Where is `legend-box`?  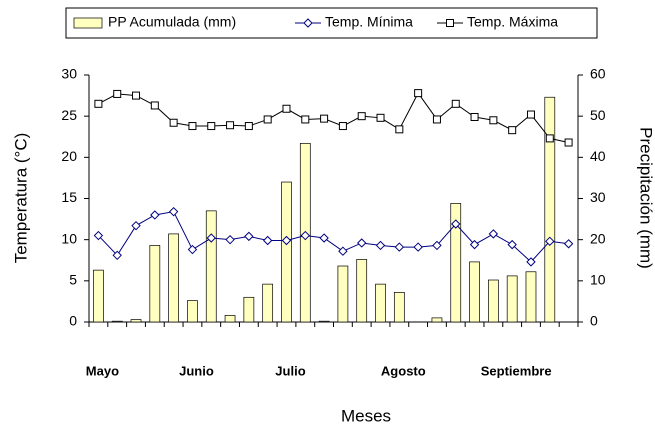
legend-box is located at coordinates (331, 23).